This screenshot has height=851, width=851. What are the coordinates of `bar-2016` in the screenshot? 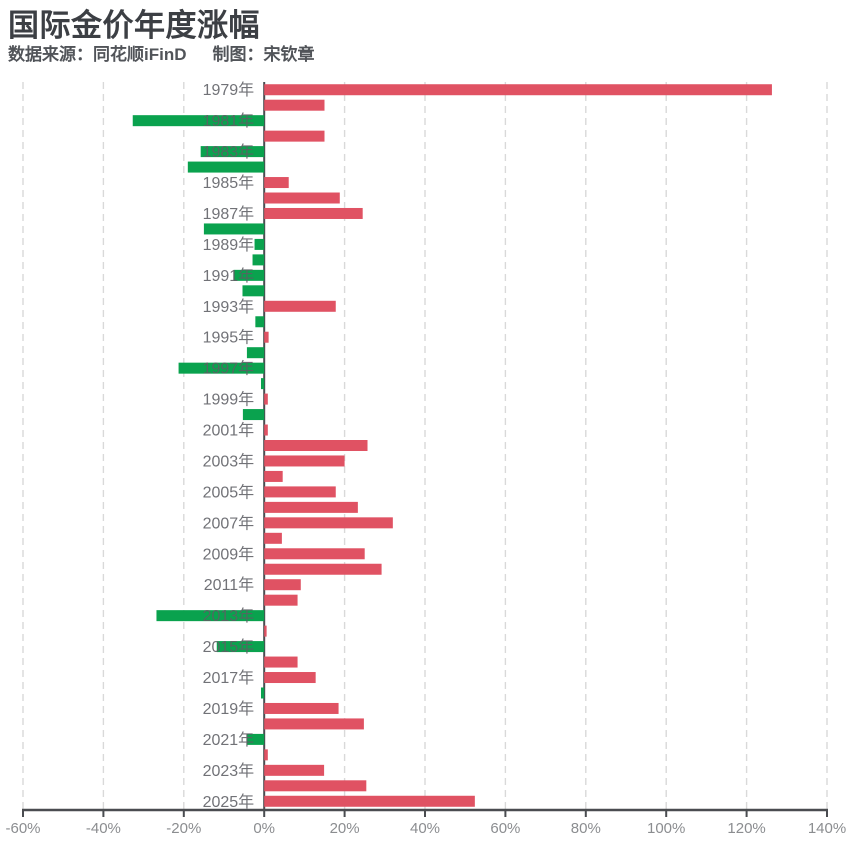 It's located at (281, 662).